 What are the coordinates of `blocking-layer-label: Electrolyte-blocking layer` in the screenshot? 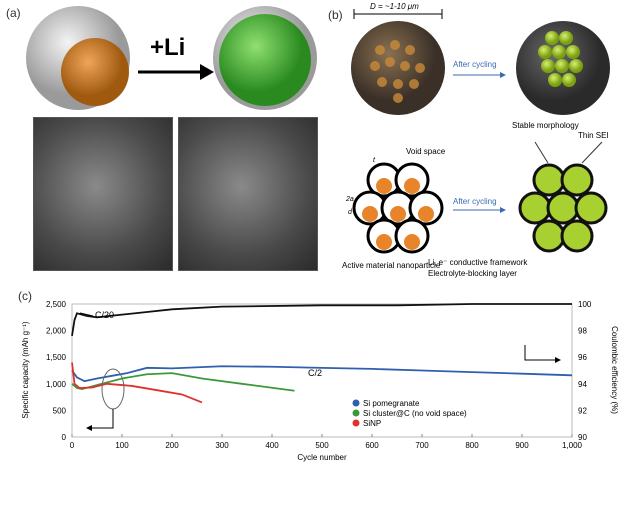 It's located at (472, 273).